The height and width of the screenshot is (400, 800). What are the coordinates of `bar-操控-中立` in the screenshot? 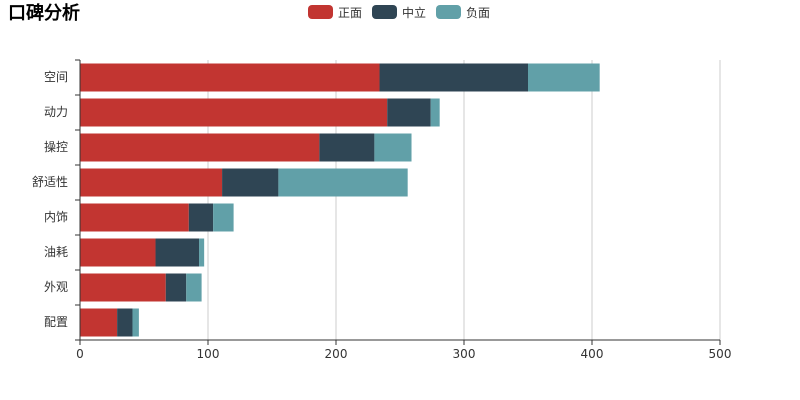 It's located at (347, 147).